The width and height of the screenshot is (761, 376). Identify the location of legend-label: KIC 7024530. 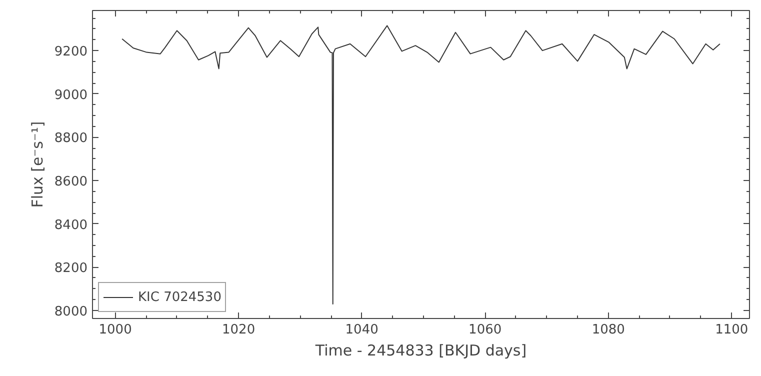
(180, 297).